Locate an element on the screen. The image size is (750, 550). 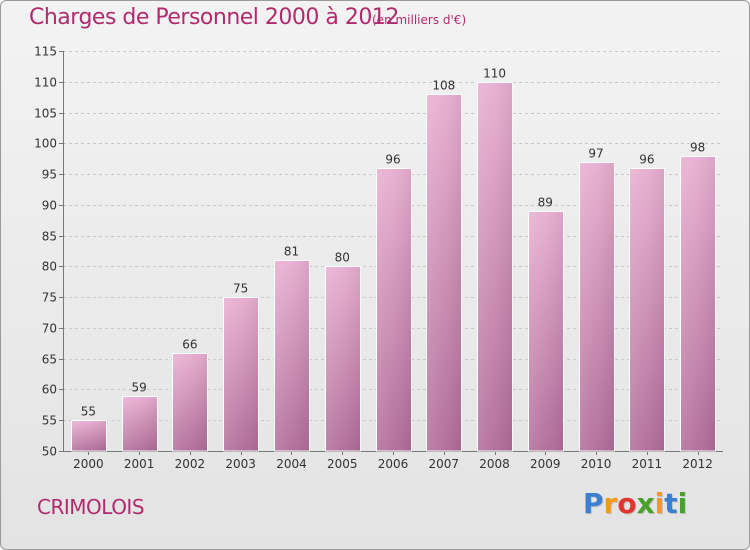
x-tick-label: 2004 is located at coordinates (291, 464).